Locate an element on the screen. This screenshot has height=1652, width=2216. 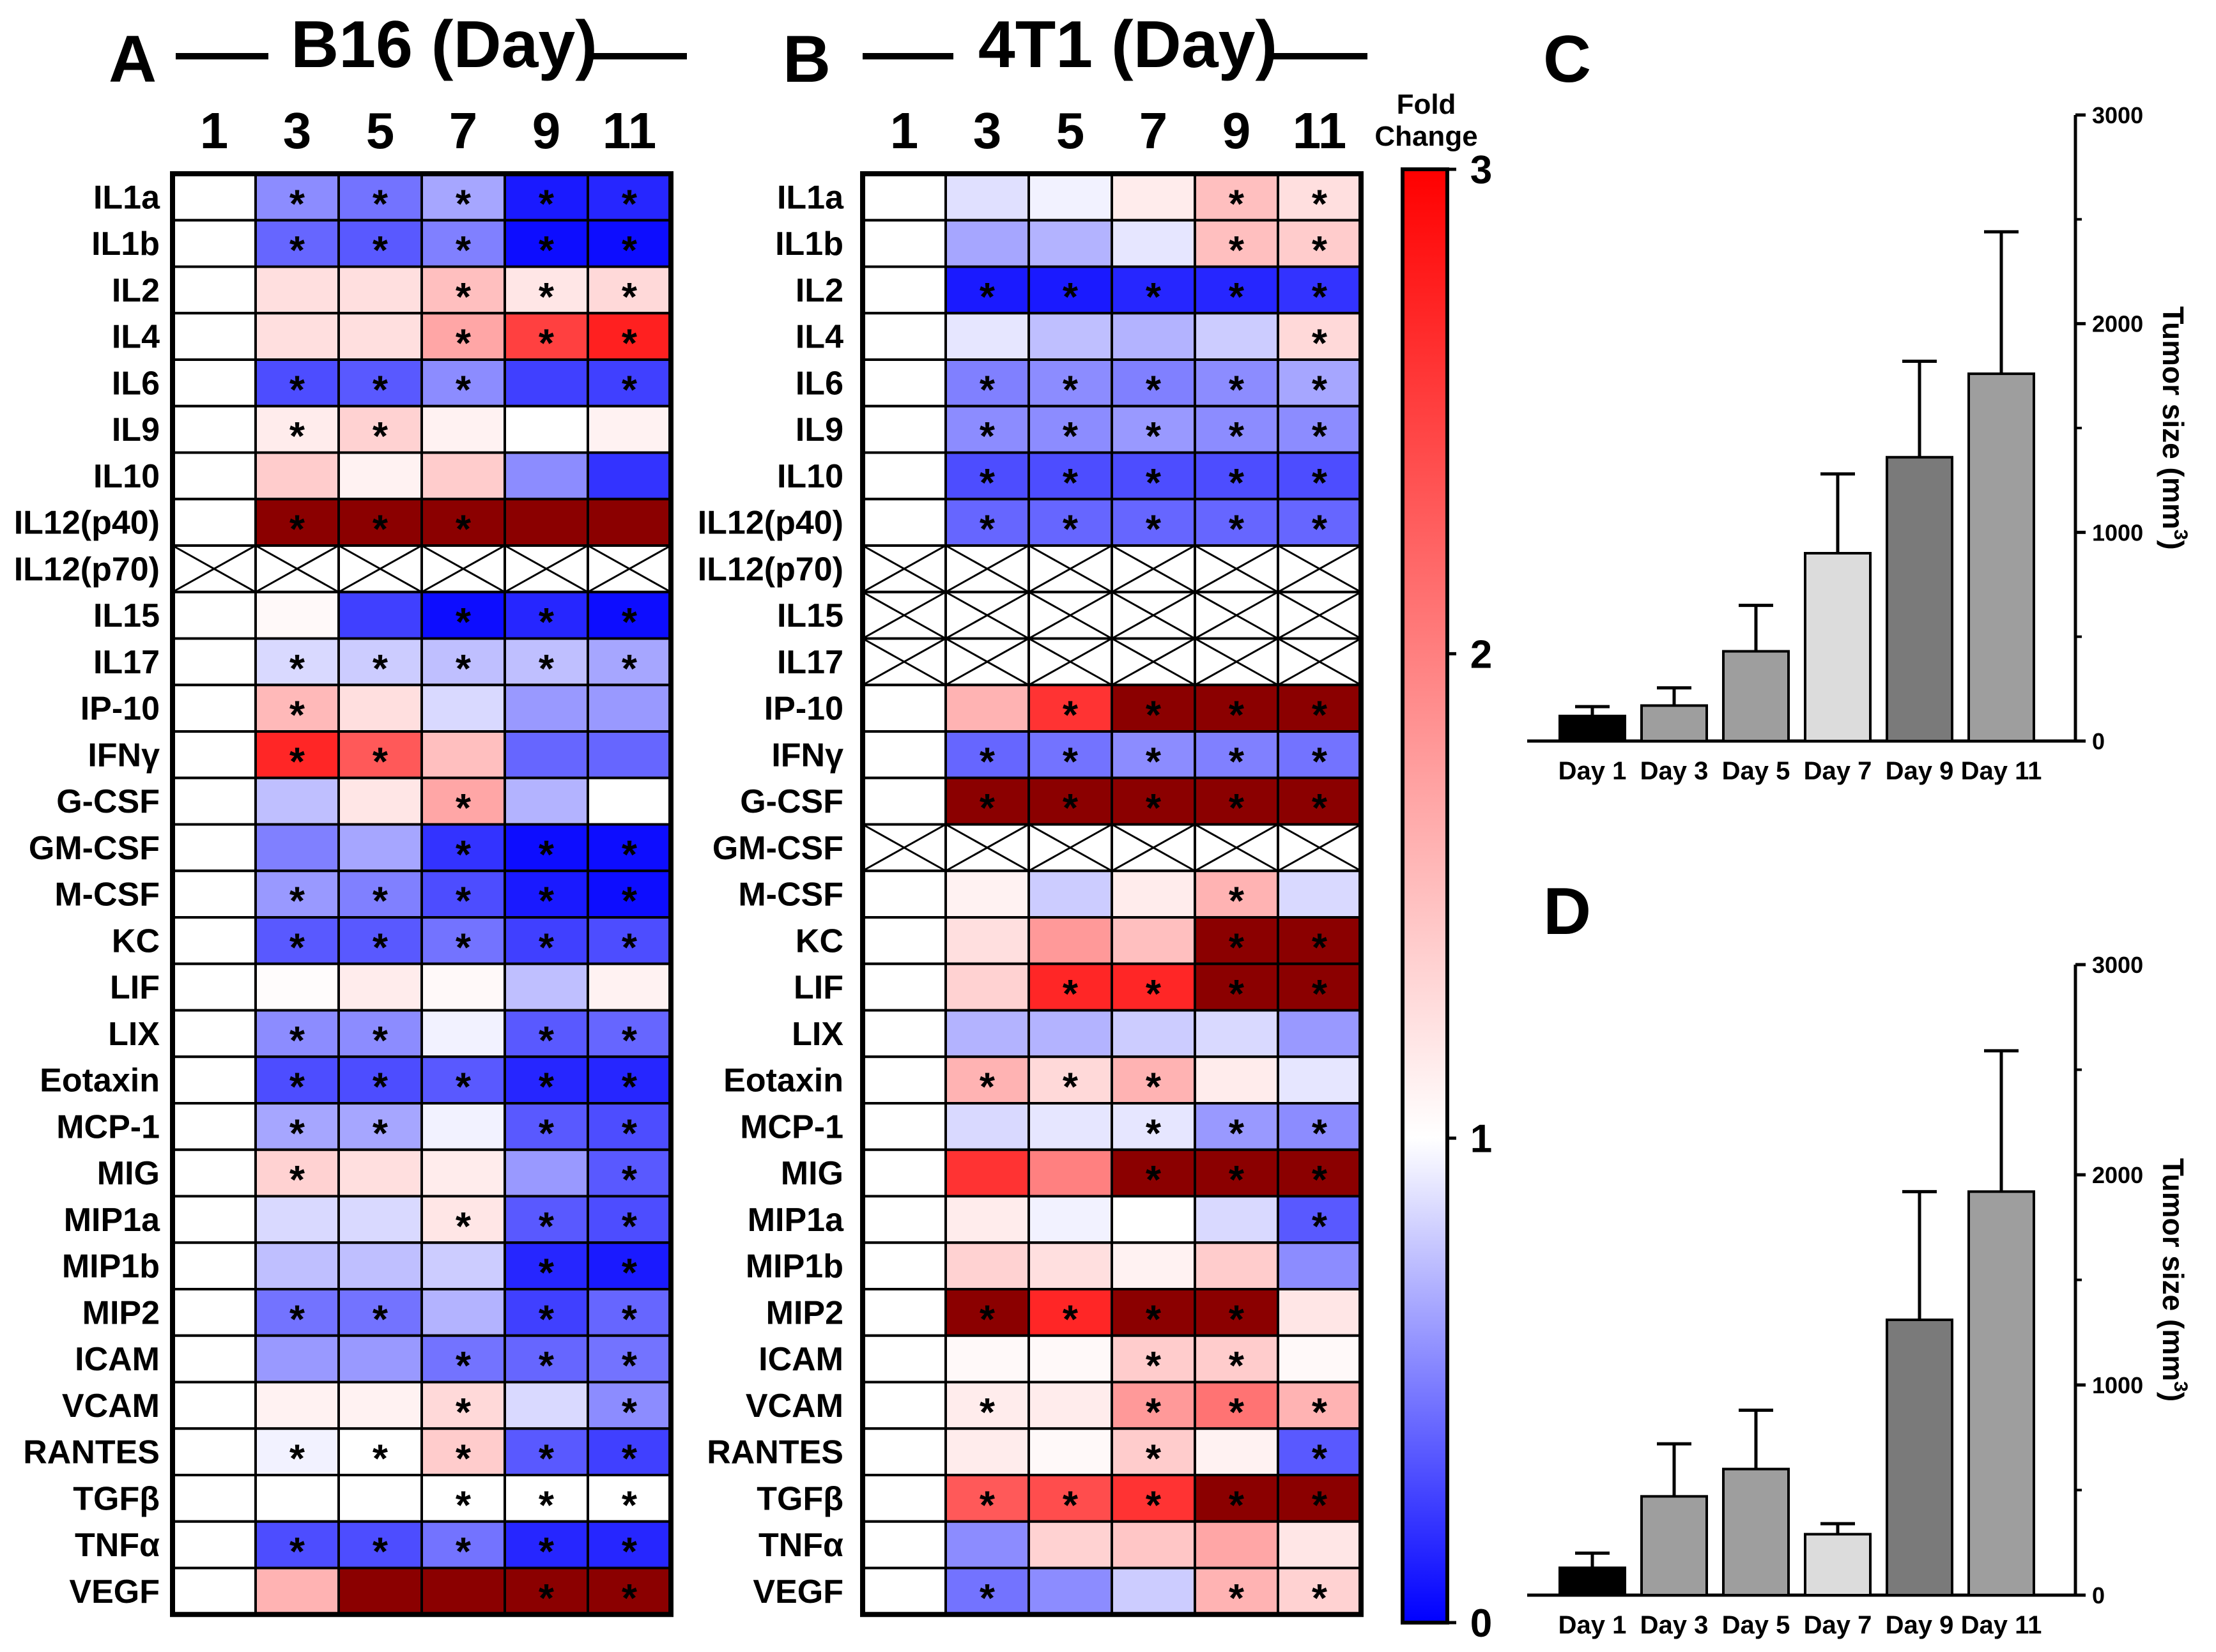
cytokine-row-label: IL1b is located at coordinates (126, 244).